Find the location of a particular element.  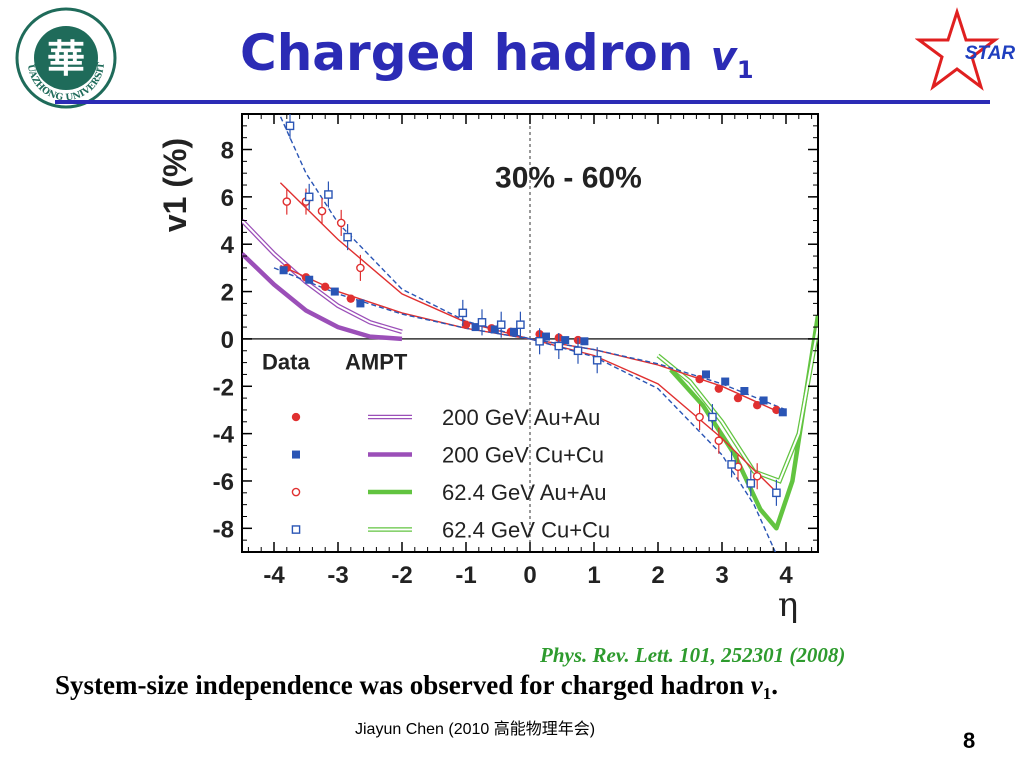

legend-entry: 200 GeV Au+Au is located at coordinates (445, 417).